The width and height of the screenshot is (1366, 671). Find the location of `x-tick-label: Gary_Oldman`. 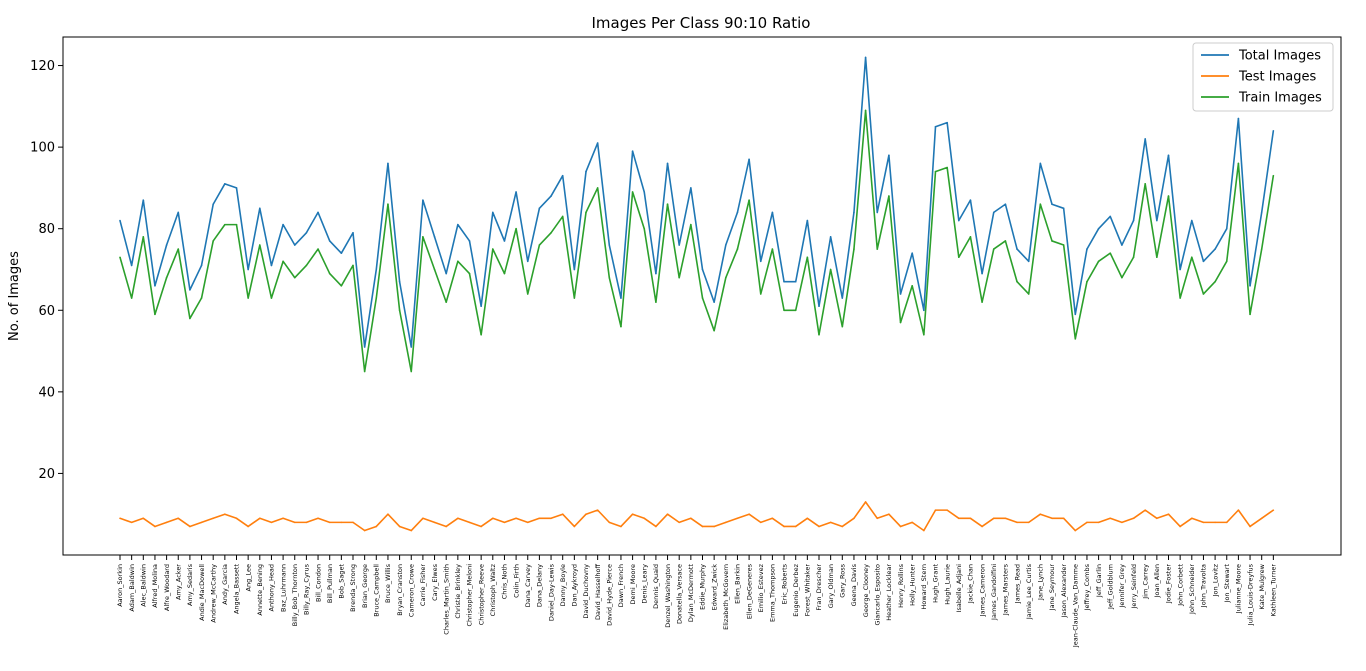

x-tick-label: Gary_Oldman is located at coordinates (831, 586).